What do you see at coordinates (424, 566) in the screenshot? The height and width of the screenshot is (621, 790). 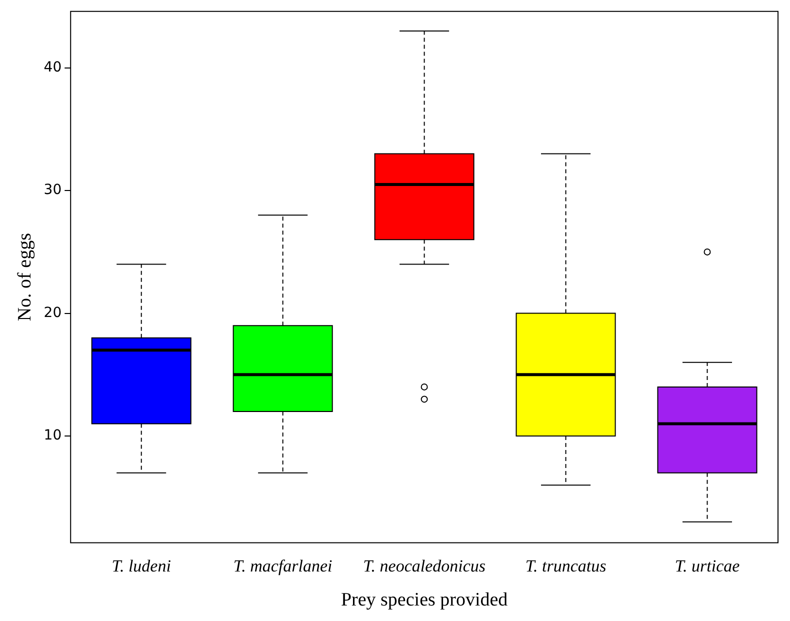 I see `x-tick-label: T. neocaledonicus` at bounding box center [424, 566].